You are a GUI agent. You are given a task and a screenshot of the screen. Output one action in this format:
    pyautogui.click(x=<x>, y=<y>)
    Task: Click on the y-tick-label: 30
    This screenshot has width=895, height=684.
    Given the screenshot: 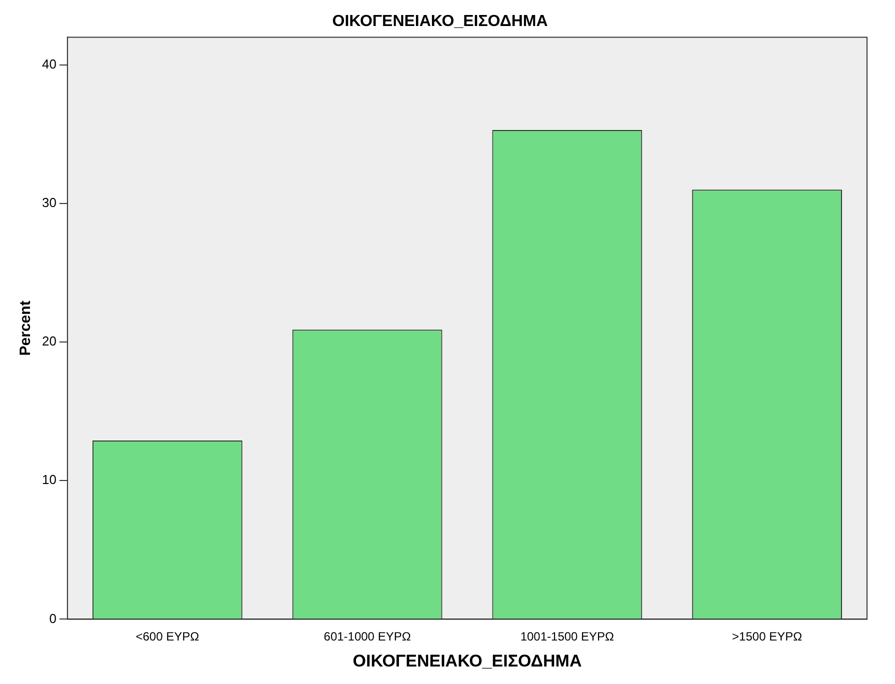 What is the action you would take?
    pyautogui.click(x=49, y=202)
    